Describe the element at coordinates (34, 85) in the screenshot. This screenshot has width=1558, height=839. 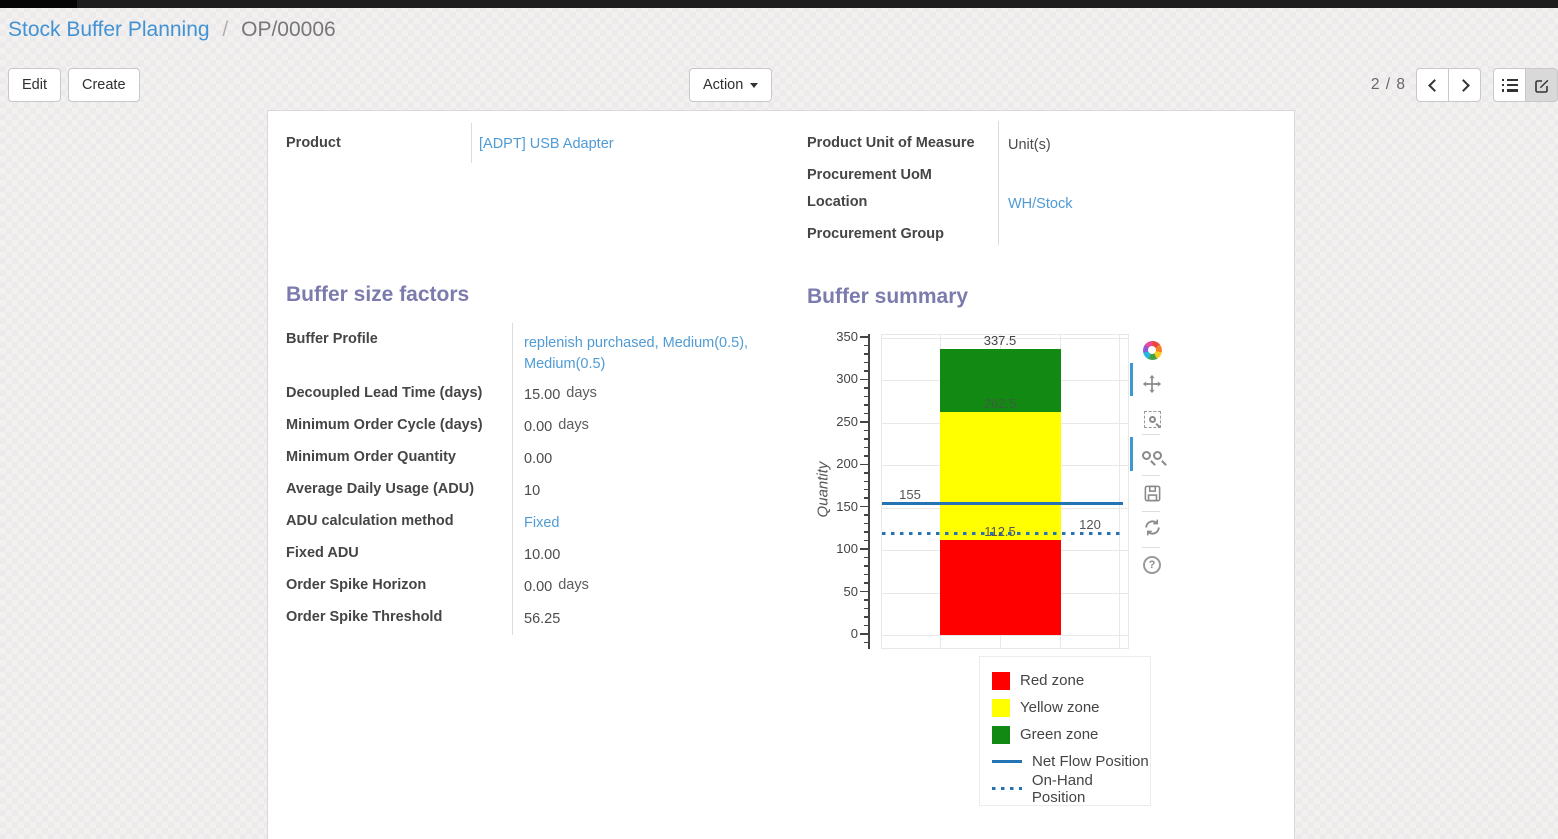
I see `edit-button: Edit` at that location.